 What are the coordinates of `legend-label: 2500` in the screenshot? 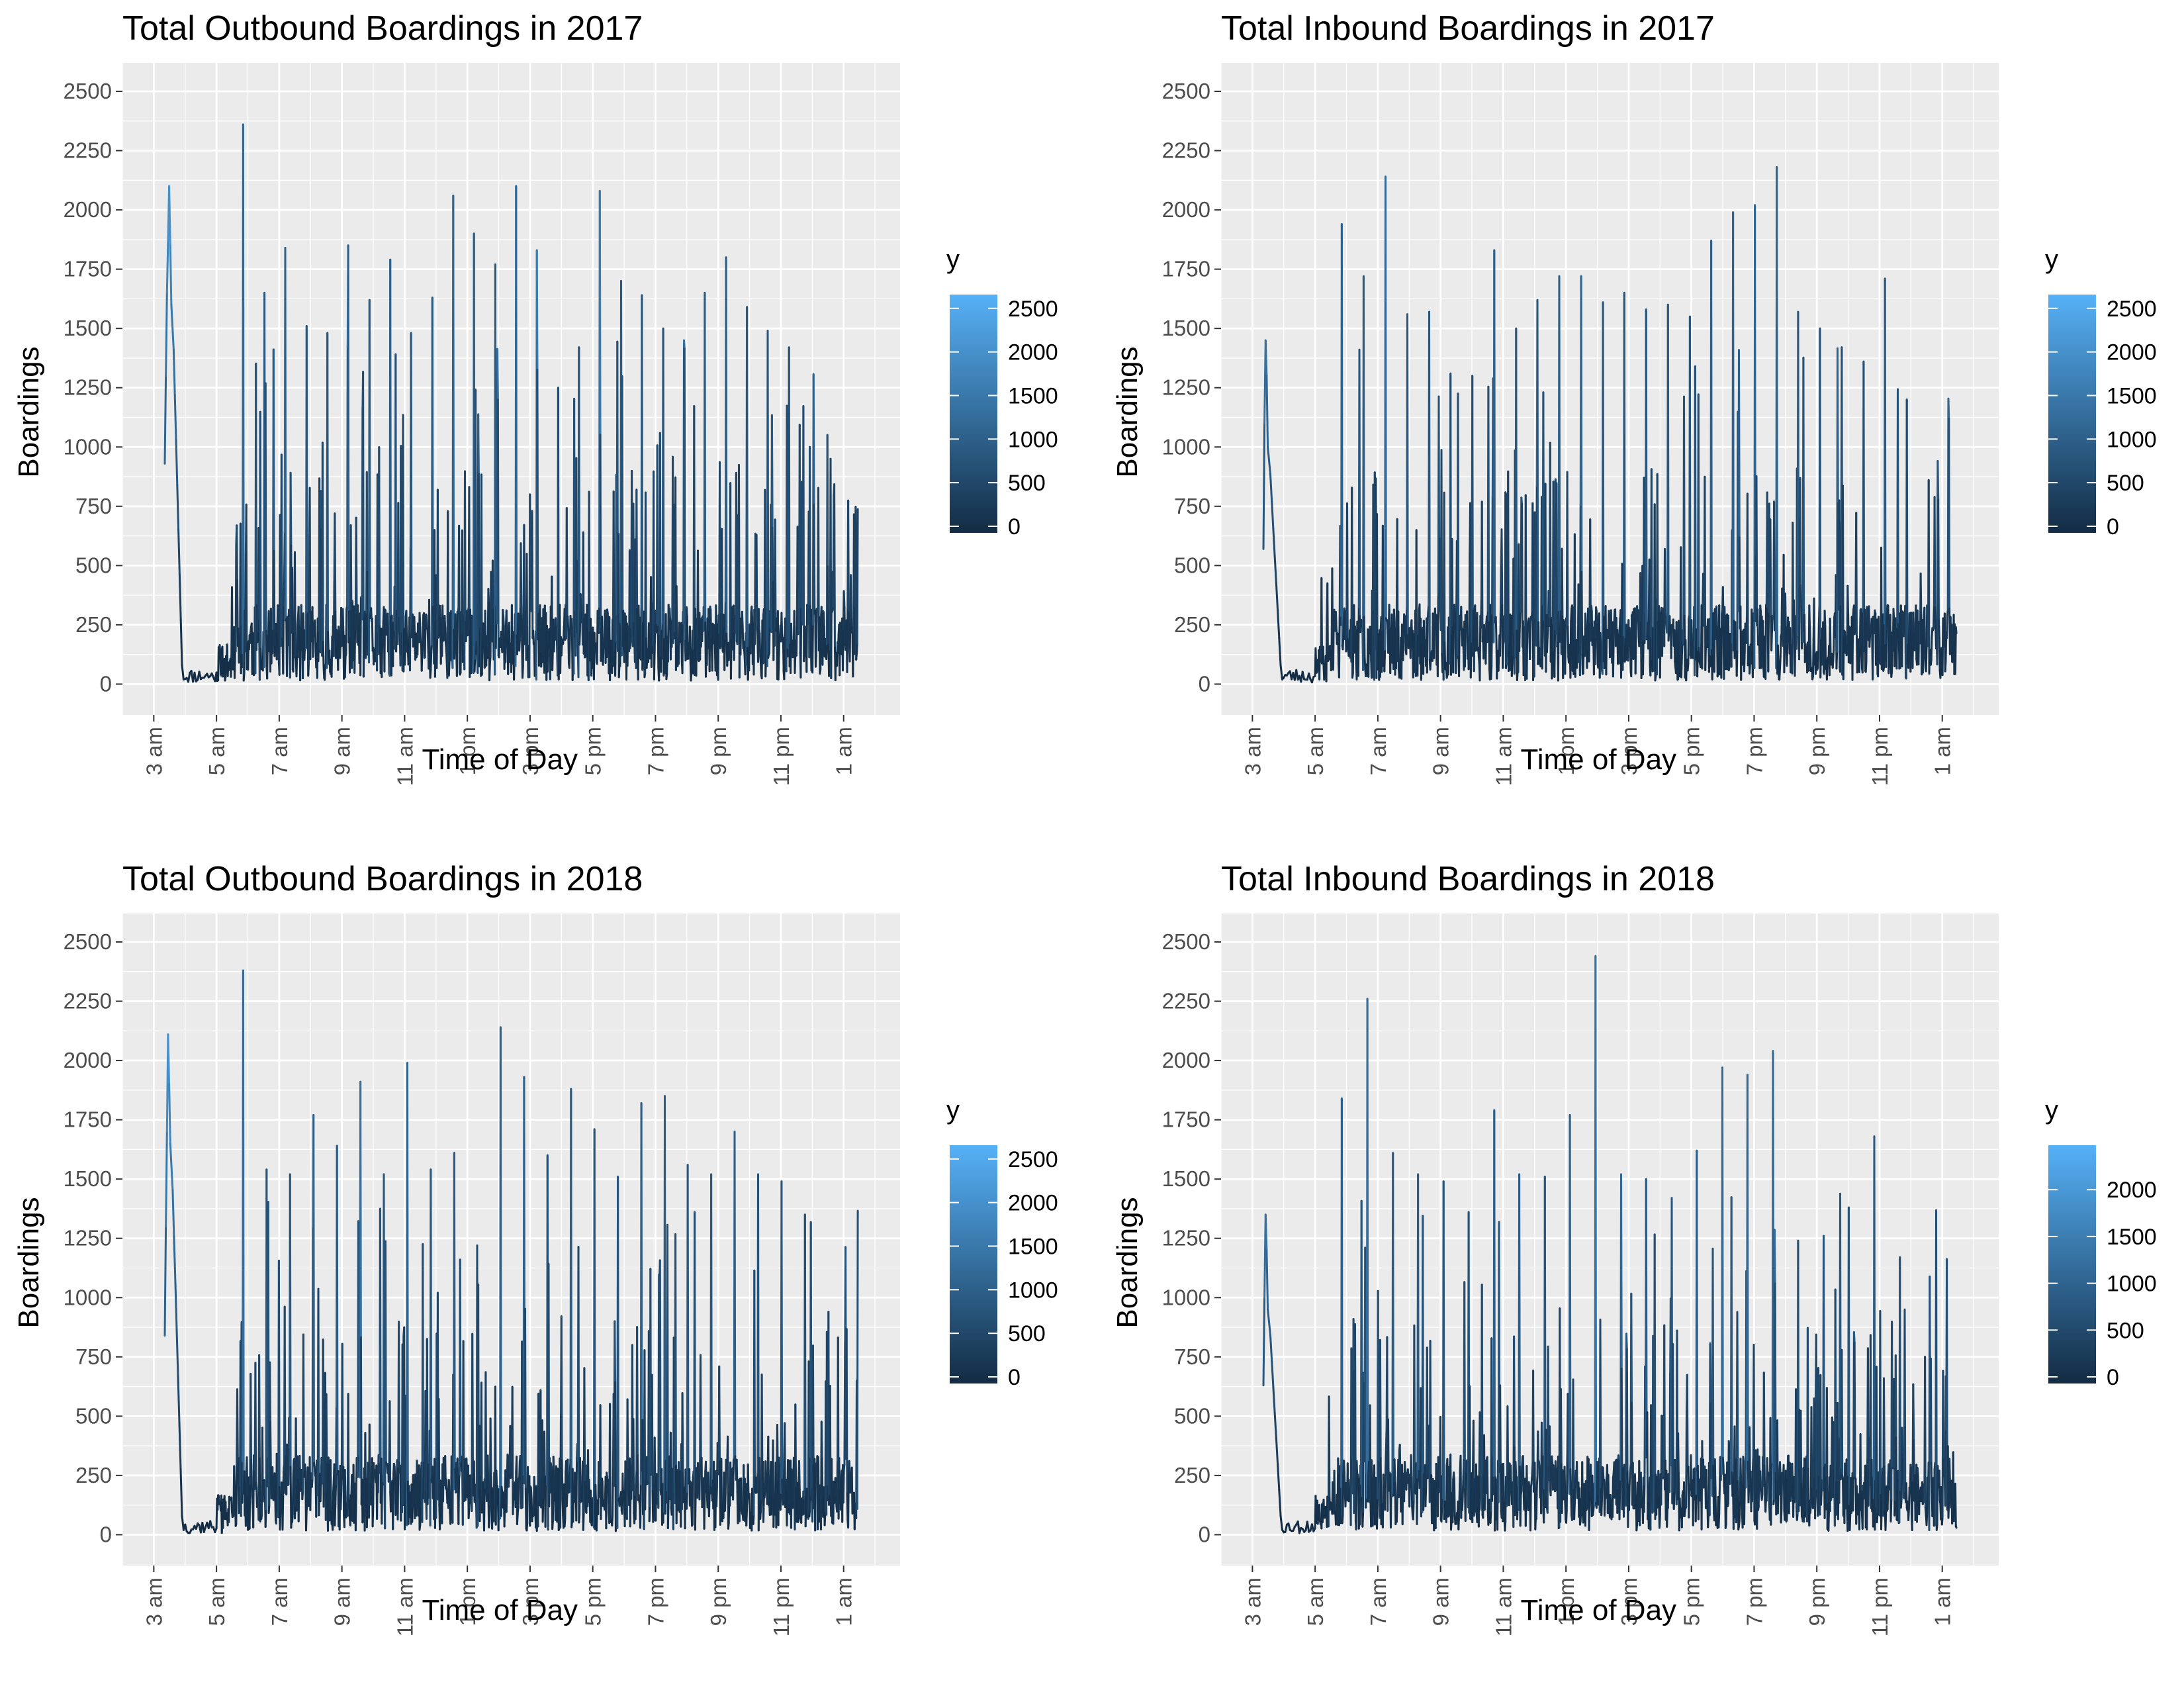 It's located at (1033, 309).